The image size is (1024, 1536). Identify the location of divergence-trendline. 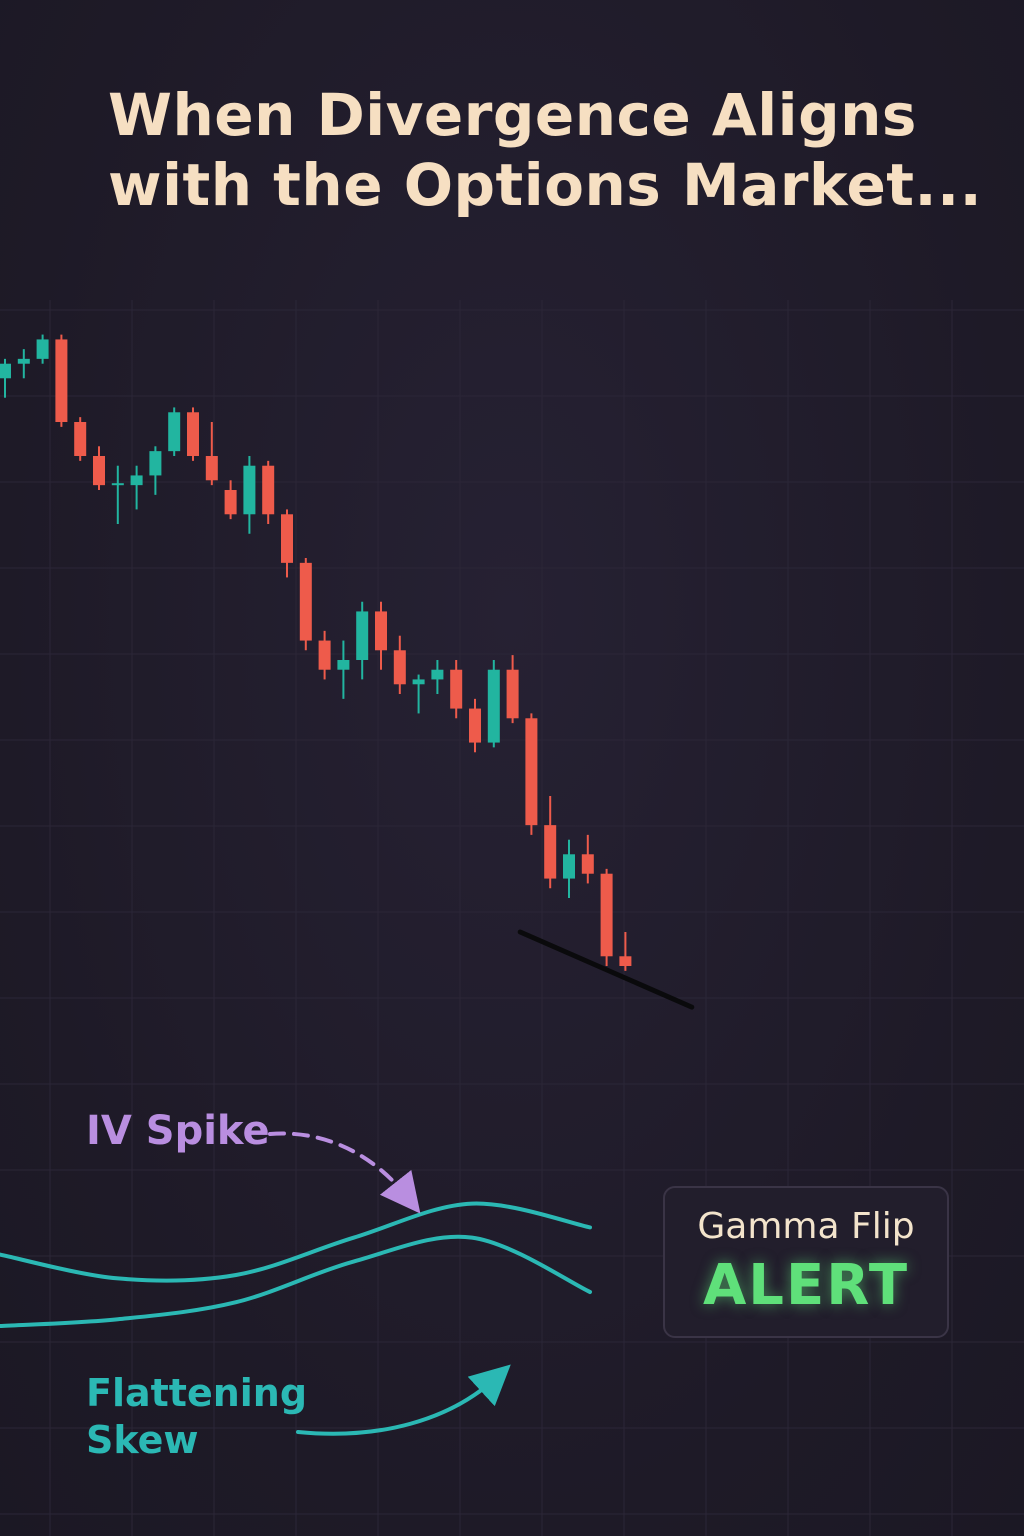
(606, 969).